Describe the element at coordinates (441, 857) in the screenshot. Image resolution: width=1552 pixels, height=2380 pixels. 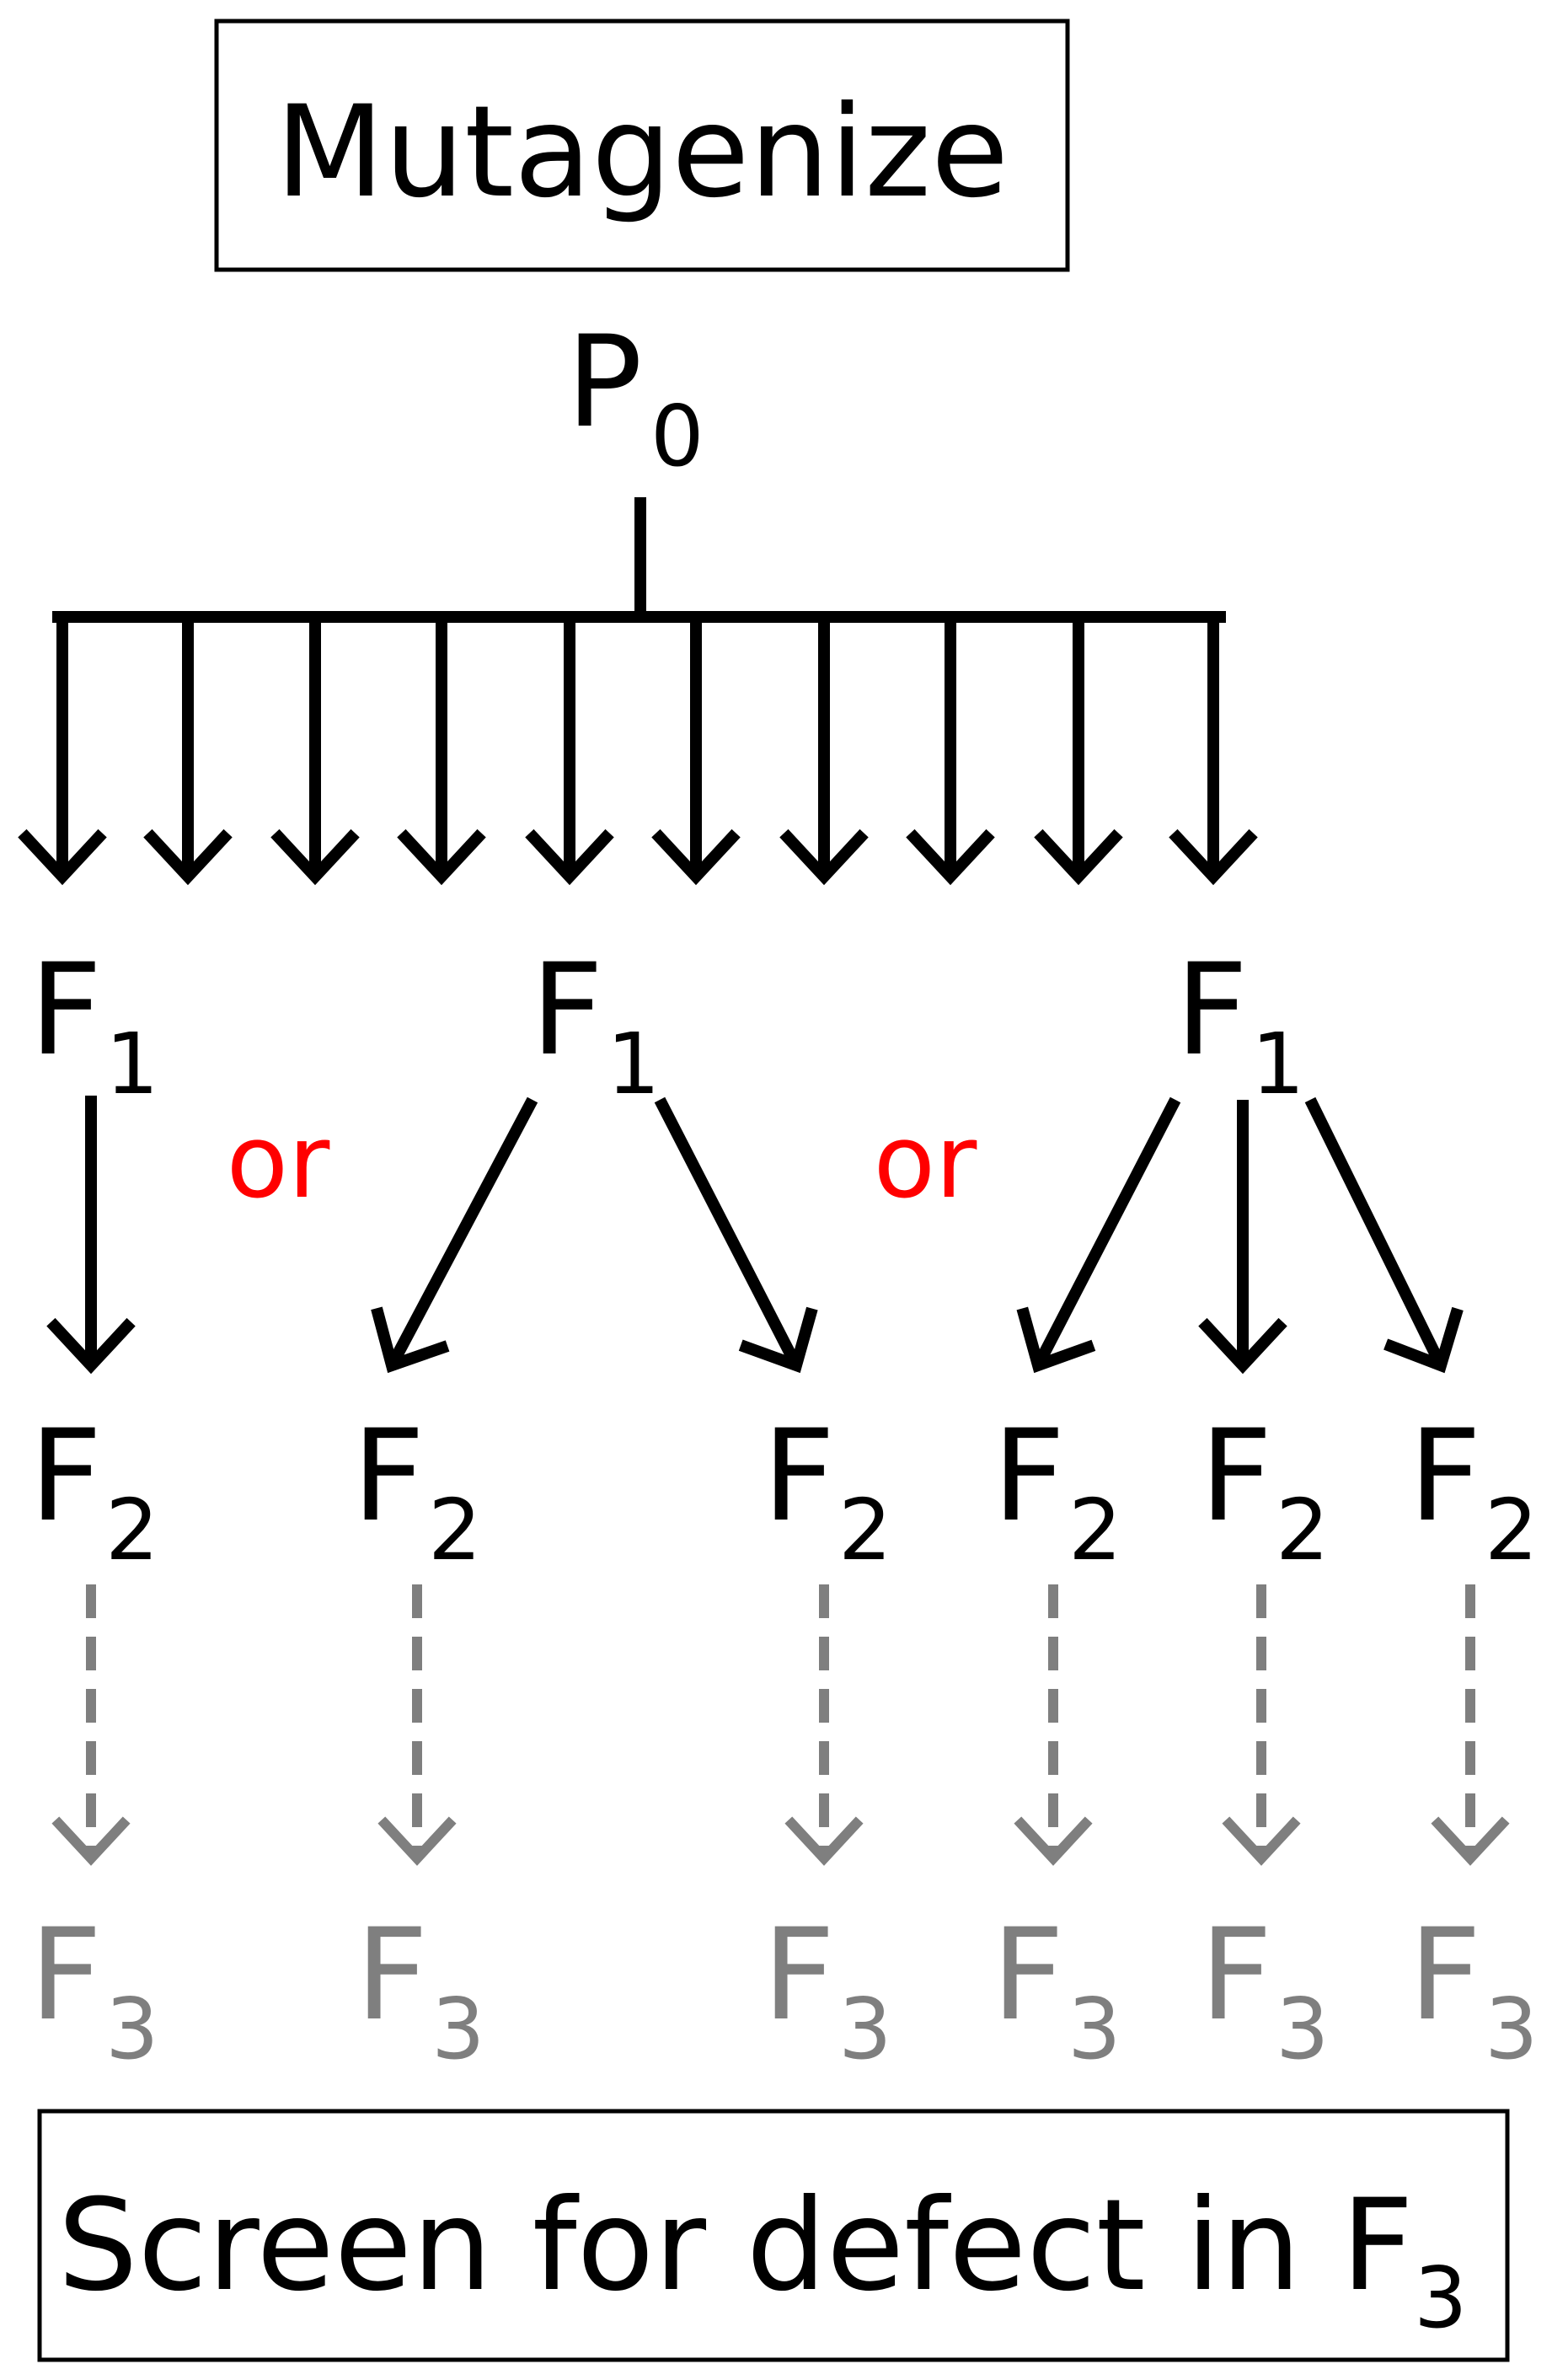
I see `p0-f1-arrow-4-head` at that location.